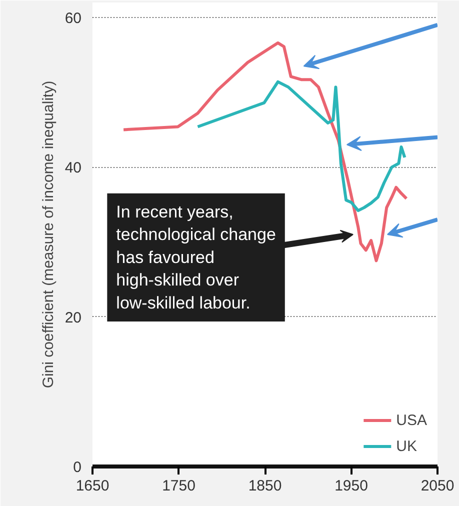 This screenshot has width=459, height=506. I want to click on x-tick-label: 1950, so click(351, 486).